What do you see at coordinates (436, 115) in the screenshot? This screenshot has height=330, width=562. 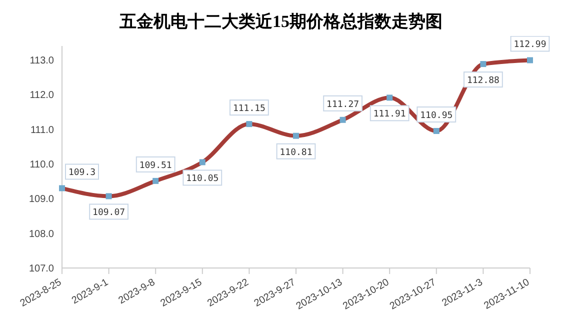 I see `data-label: 110.95` at bounding box center [436, 115].